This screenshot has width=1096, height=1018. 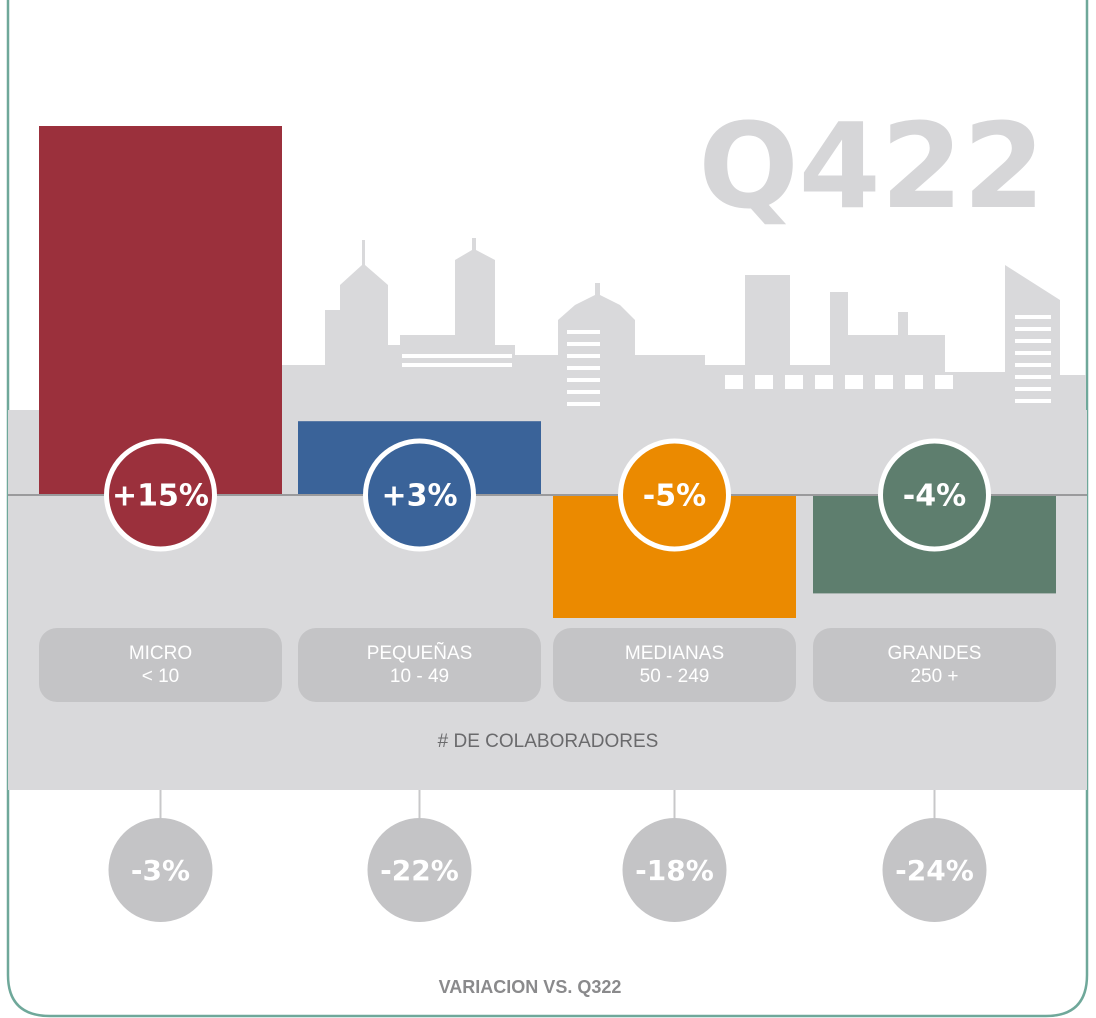 What do you see at coordinates (419, 676) in the screenshot?
I see `category-range: 10 - 49` at bounding box center [419, 676].